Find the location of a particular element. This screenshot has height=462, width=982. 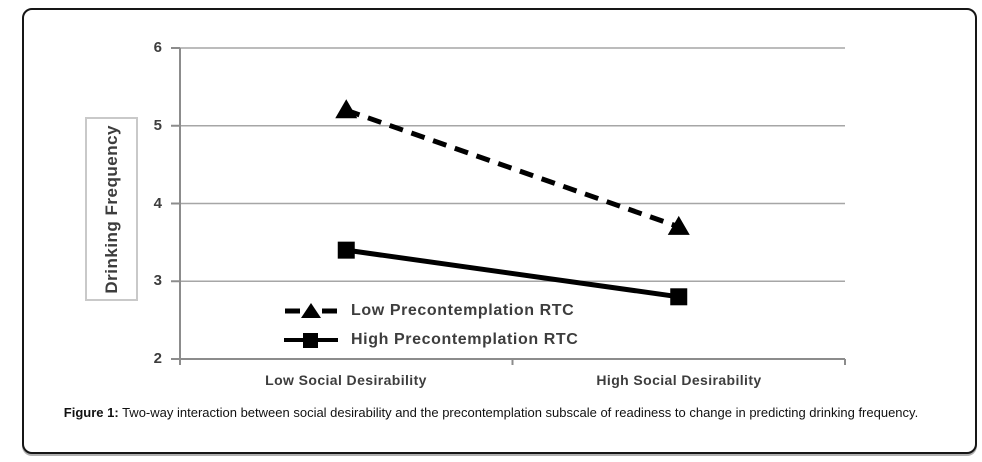

y-axis-title: Drinking Frequency is located at coordinates (111, 209).